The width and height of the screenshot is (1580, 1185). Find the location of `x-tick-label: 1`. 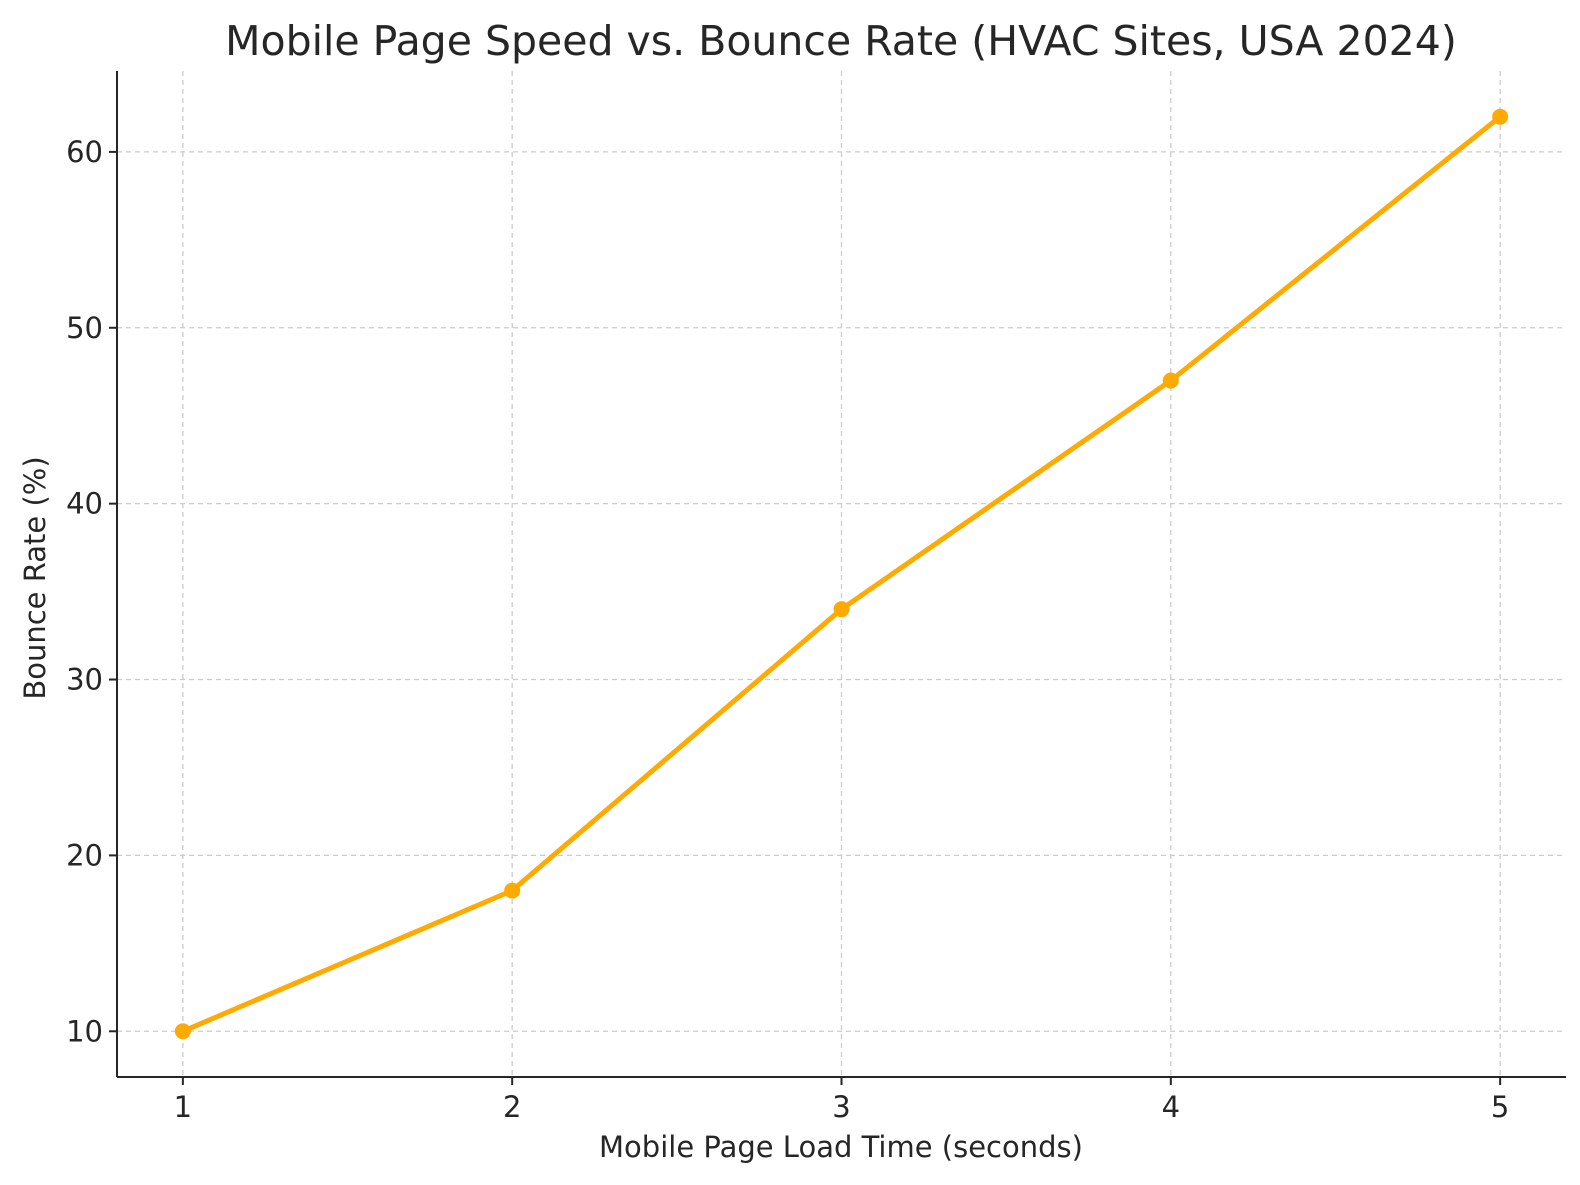

x-tick-label: 1 is located at coordinates (183, 1107).